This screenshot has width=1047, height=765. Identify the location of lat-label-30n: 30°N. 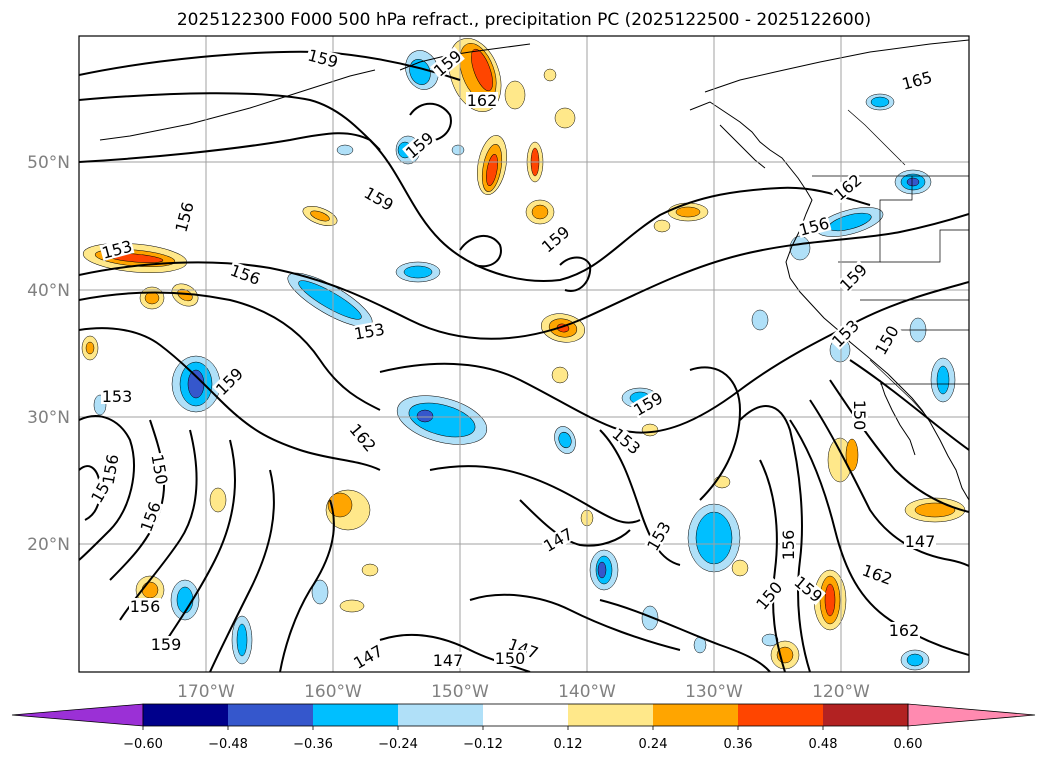
(48, 418).